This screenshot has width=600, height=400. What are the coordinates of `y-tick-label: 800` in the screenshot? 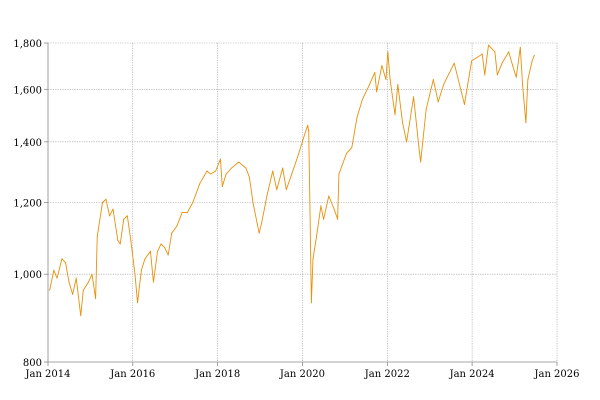 It's located at (32, 363).